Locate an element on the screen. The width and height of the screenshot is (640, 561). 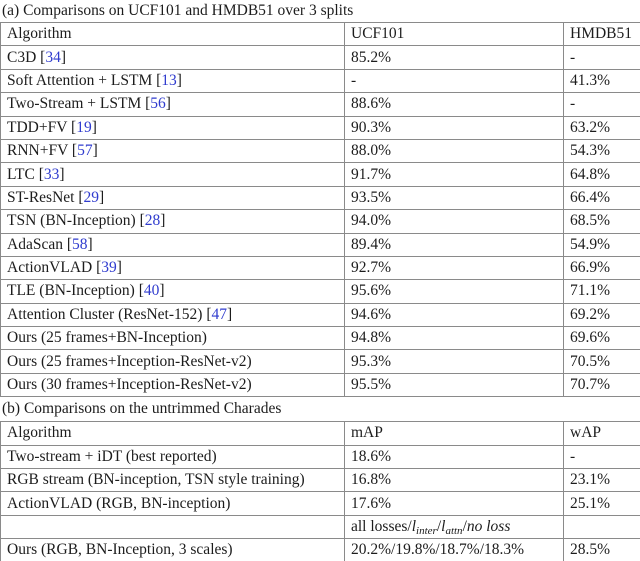
algorithm-cell: Ours (30 frames+Inception-ResNet-v2) is located at coordinates (172, 385).